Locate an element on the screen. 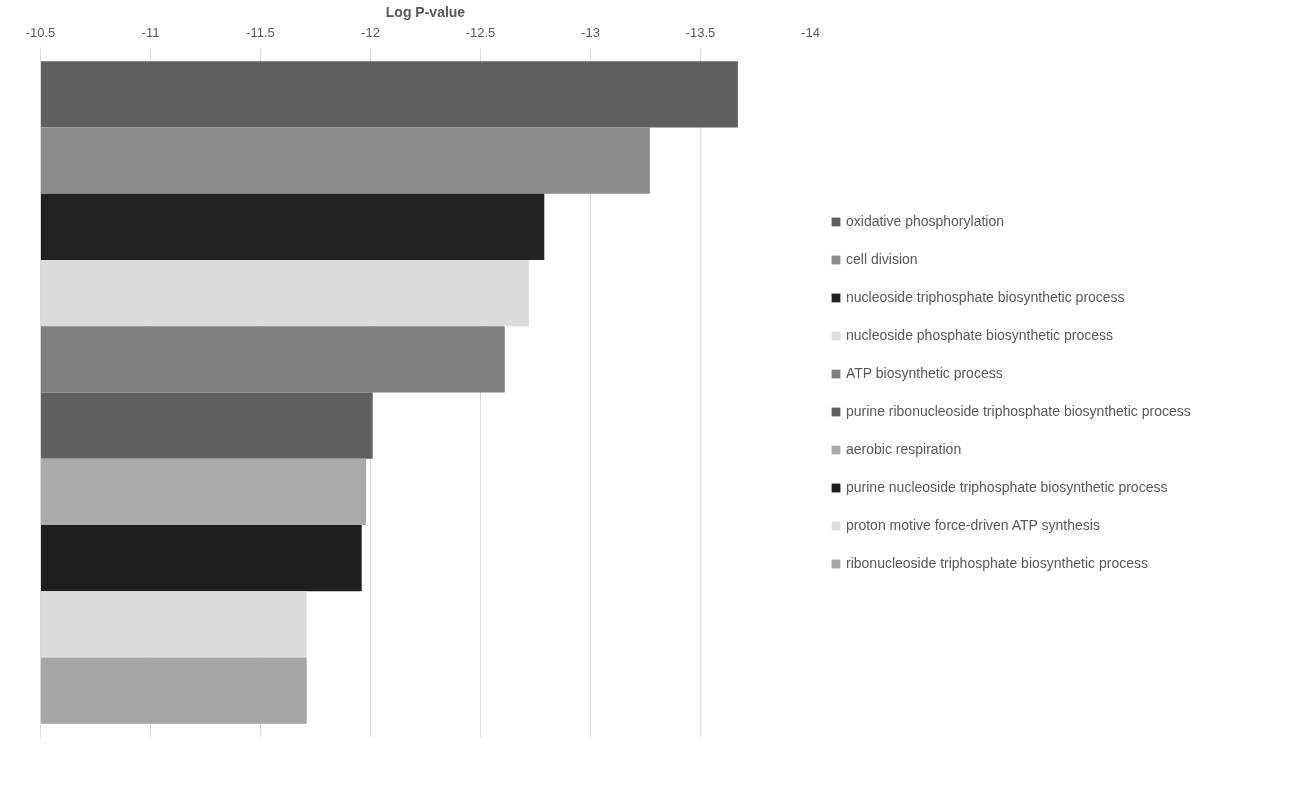 This screenshot has width=1314, height=797. legend-label: ribonucleoside triphosphate biosynthetic process is located at coordinates (997, 563).